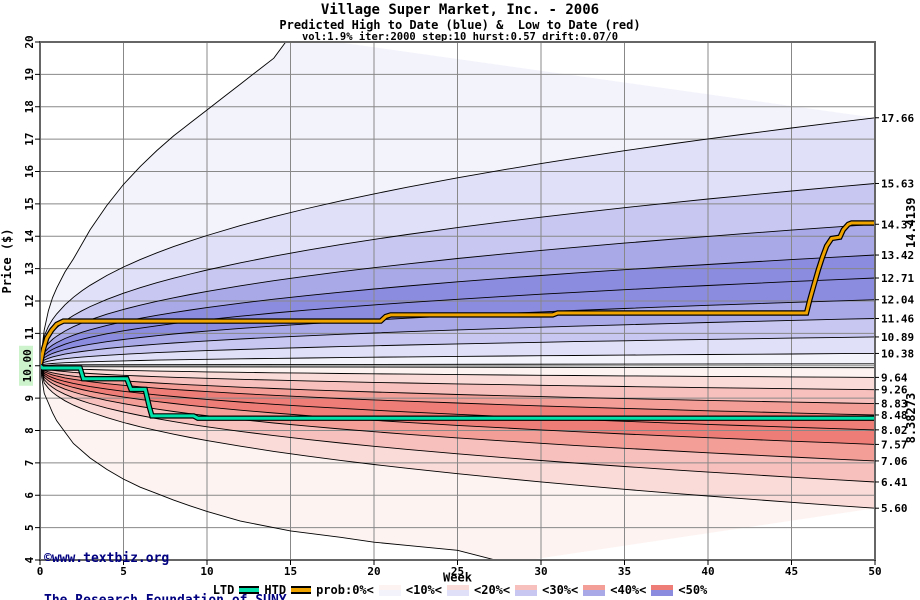 The width and height of the screenshot is (920, 600). What do you see at coordinates (894, 430) in the screenshot?
I see `right-quantile-label: 8.02` at bounding box center [894, 430].